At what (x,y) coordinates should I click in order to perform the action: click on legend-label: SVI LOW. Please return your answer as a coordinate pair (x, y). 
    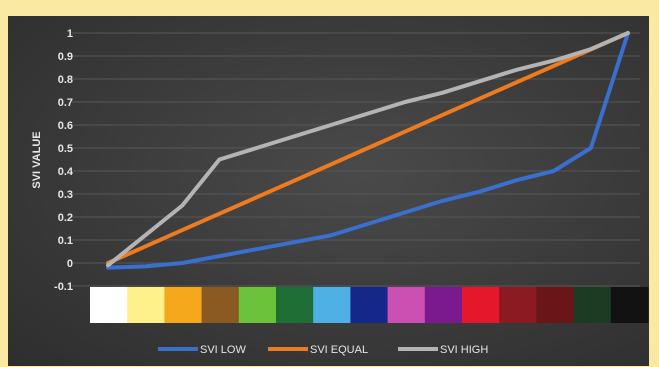
    Looking at the image, I should click on (223, 350).